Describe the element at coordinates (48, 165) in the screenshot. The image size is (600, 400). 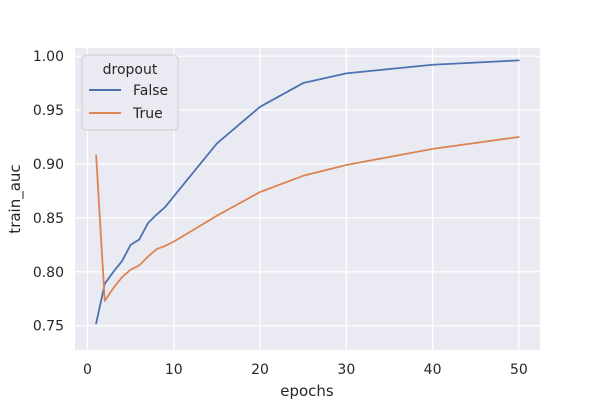
I see `y-tick-label: 0.90` at that location.